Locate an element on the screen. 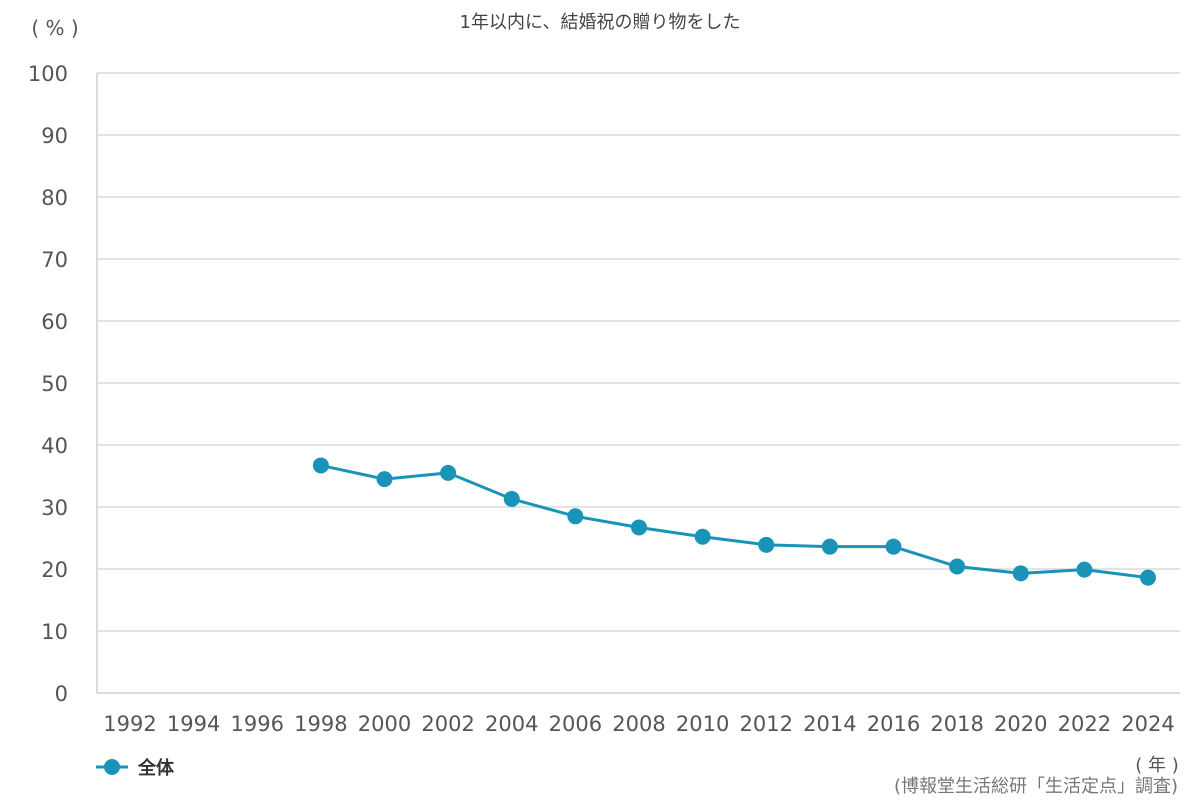 This screenshot has height=800, width=1200. y-tick-label: 40 is located at coordinates (54, 446).